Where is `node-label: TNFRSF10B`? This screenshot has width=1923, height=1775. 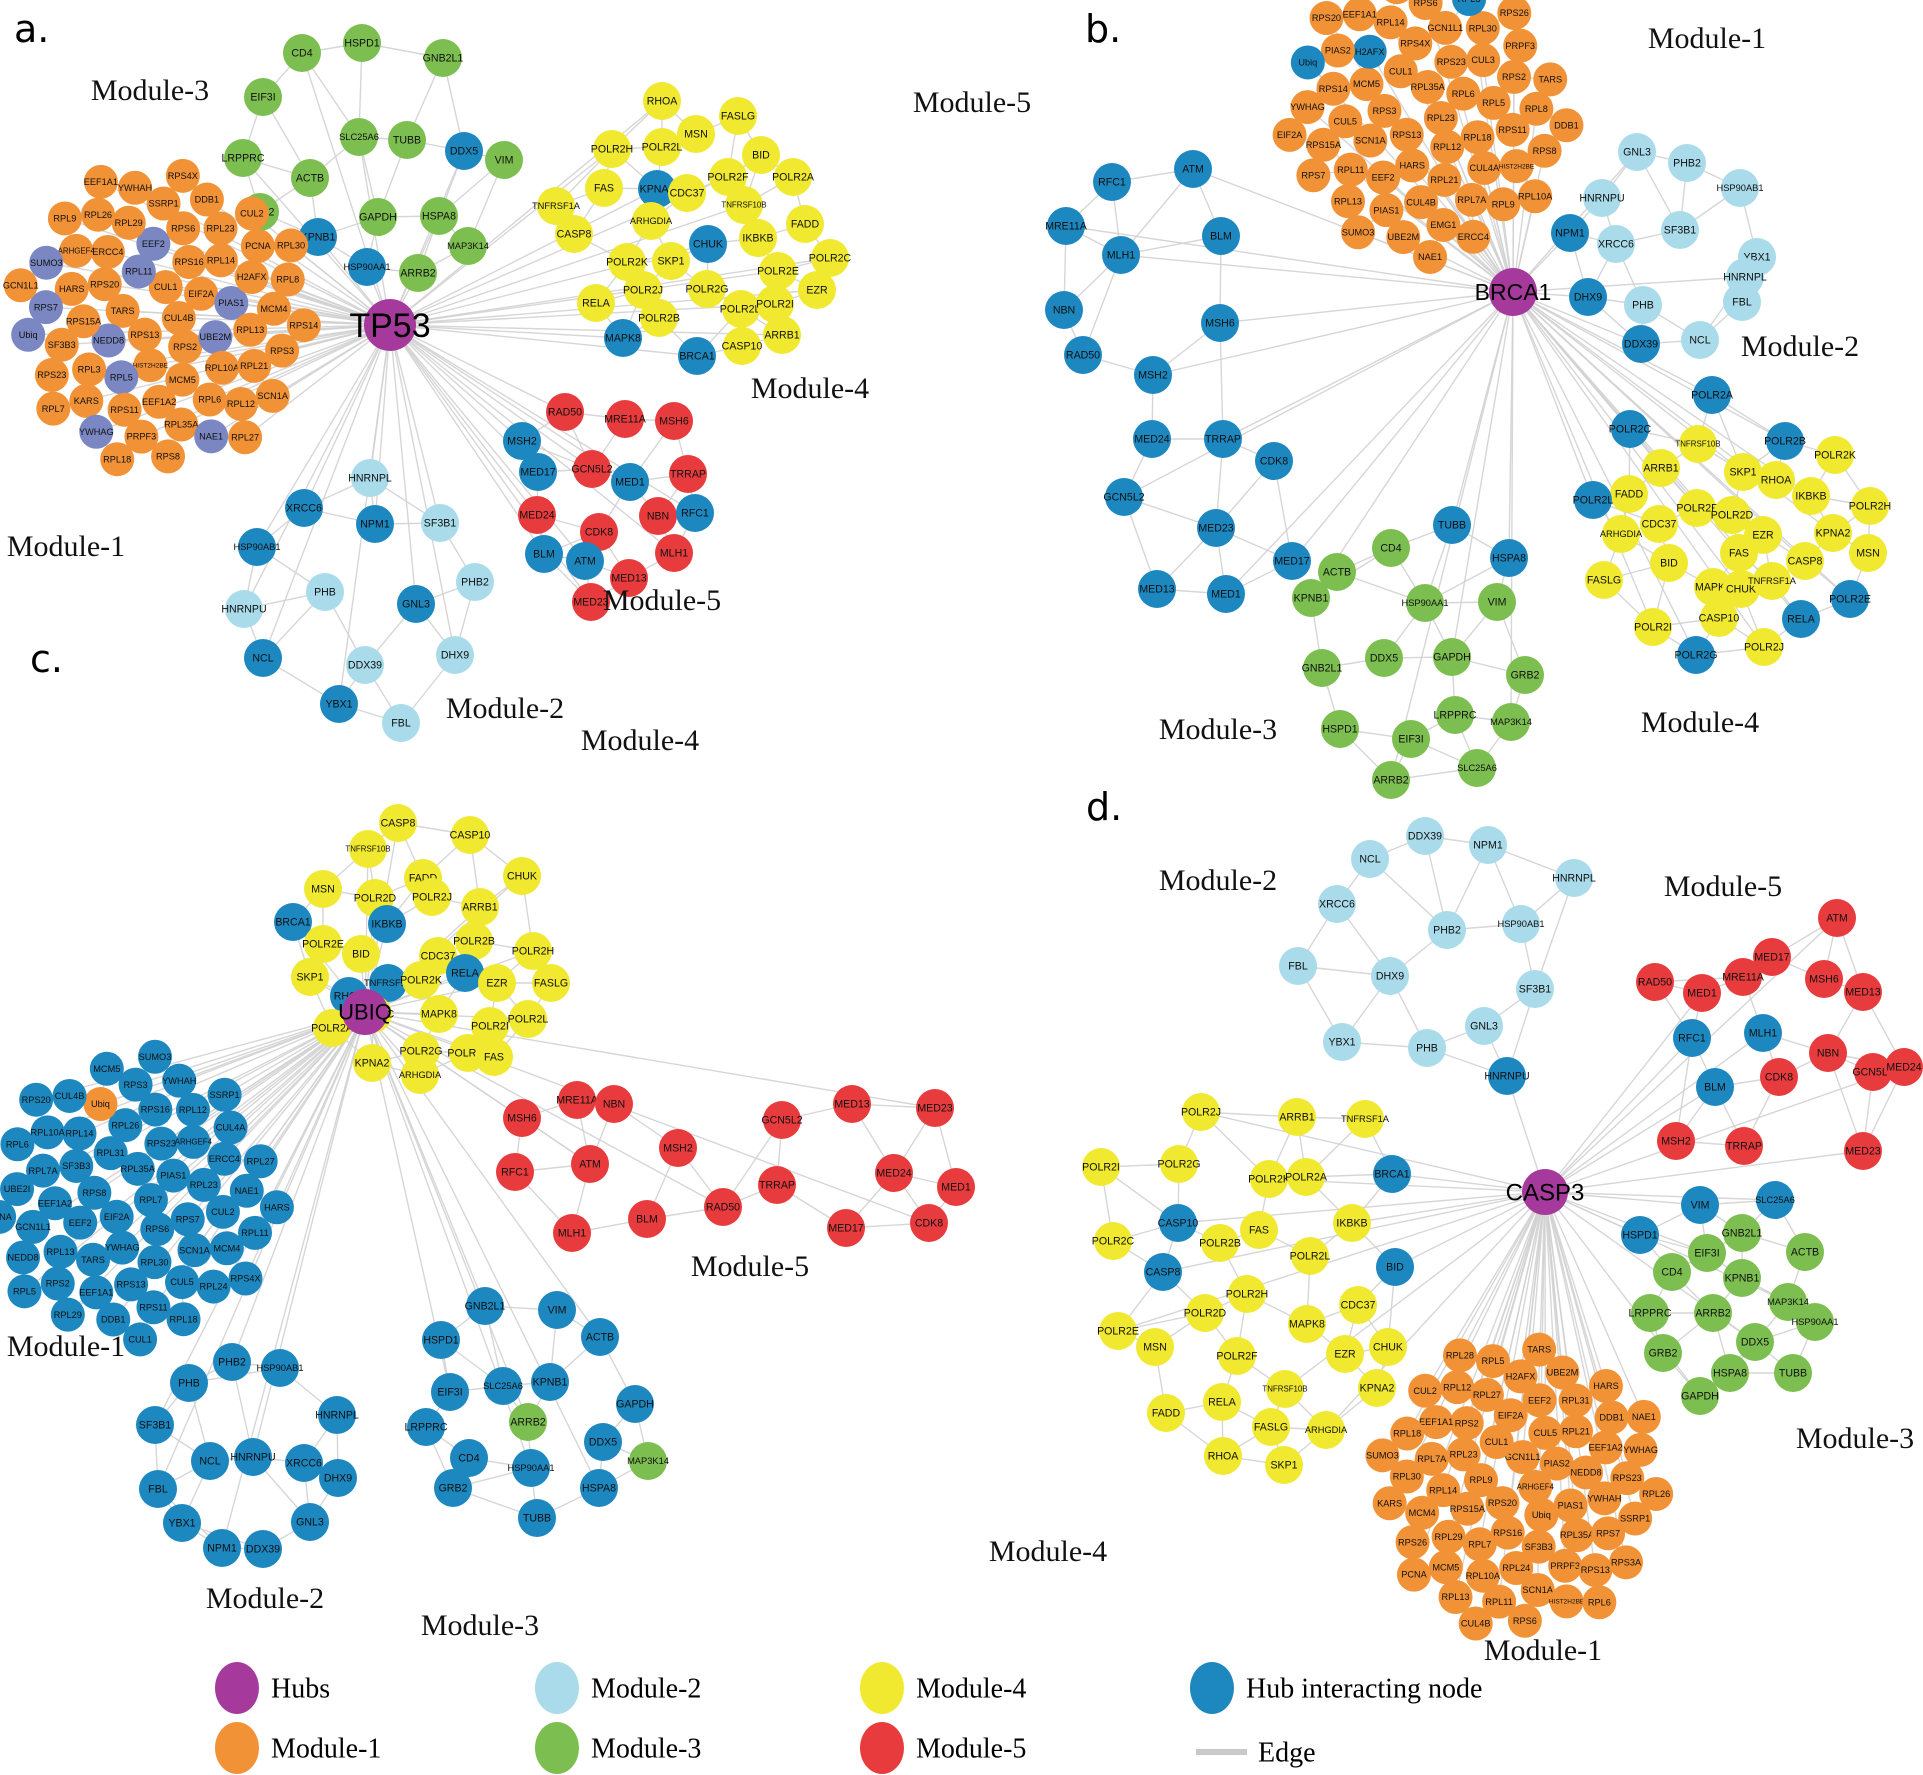 node-label: TNFRSF10B is located at coordinates (1284, 1389).